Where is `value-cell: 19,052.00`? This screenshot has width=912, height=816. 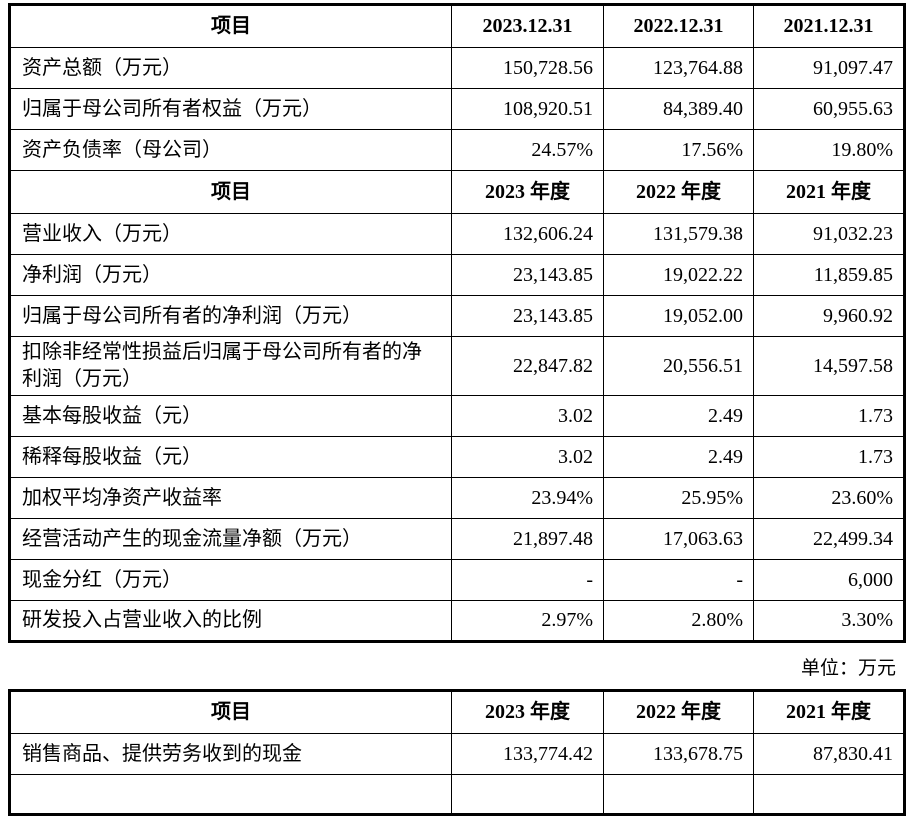
value-cell: 19,052.00 is located at coordinates (678, 316).